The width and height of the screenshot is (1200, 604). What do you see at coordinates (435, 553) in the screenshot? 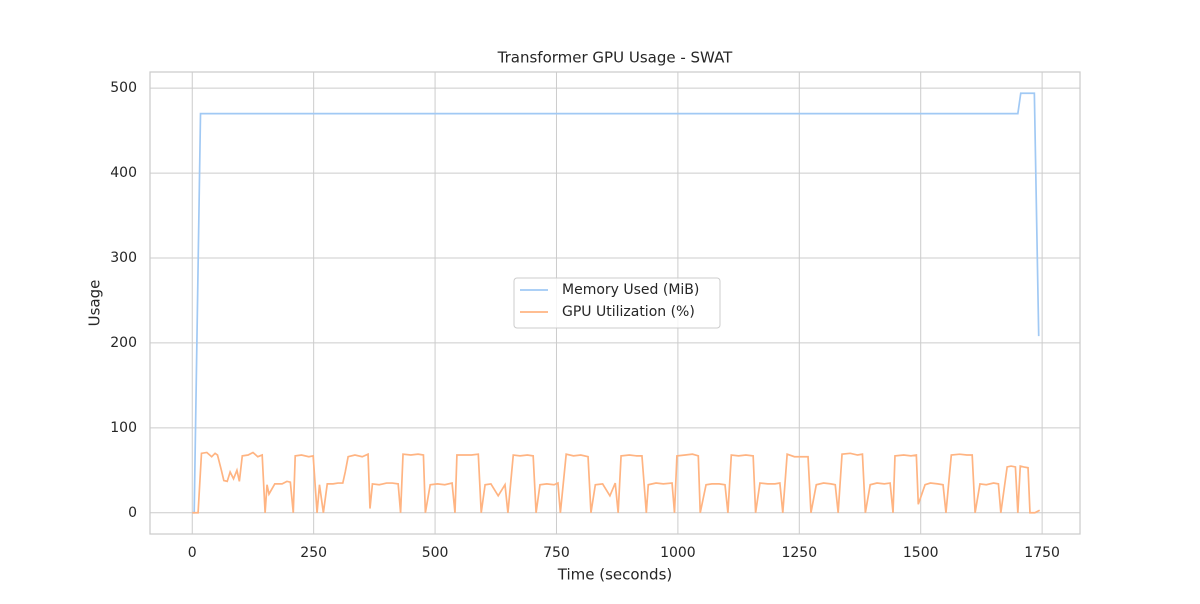
I see `x-tick-label: 500` at bounding box center [435, 553].